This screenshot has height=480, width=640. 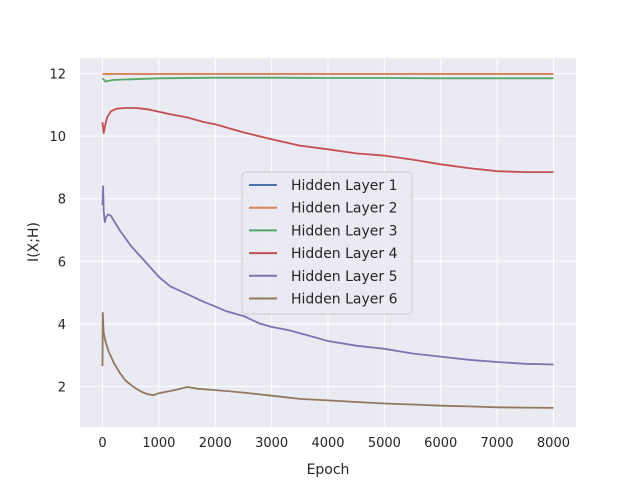 What do you see at coordinates (553, 443) in the screenshot?
I see `x-tick-label: 8000` at bounding box center [553, 443].